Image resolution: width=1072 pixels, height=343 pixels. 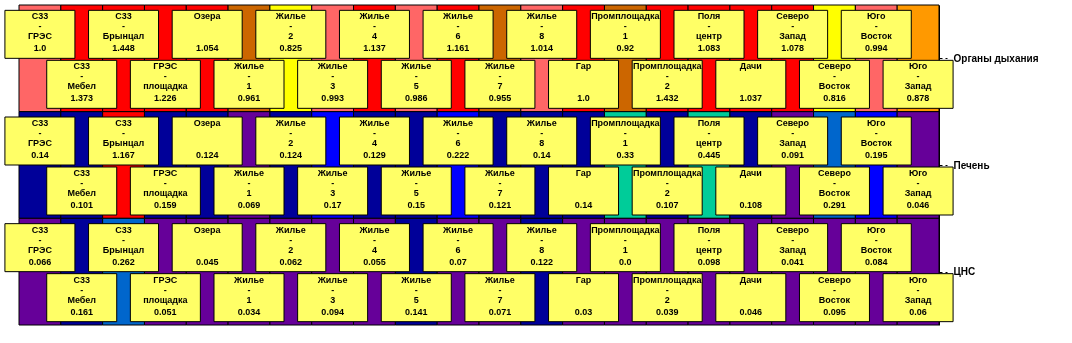 What do you see at coordinates (667, 205) in the screenshot?
I see `data-label: 0.107` at bounding box center [667, 205].